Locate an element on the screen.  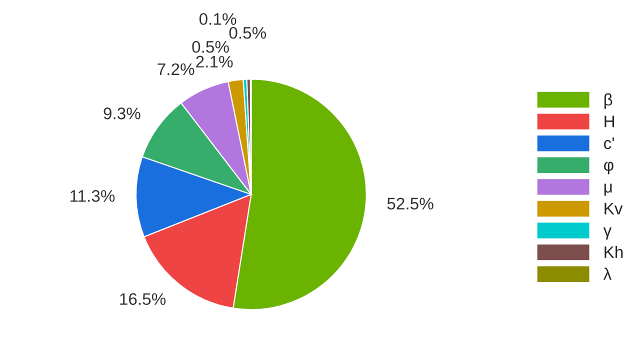
data-label: 11.3% is located at coordinates (92, 196).